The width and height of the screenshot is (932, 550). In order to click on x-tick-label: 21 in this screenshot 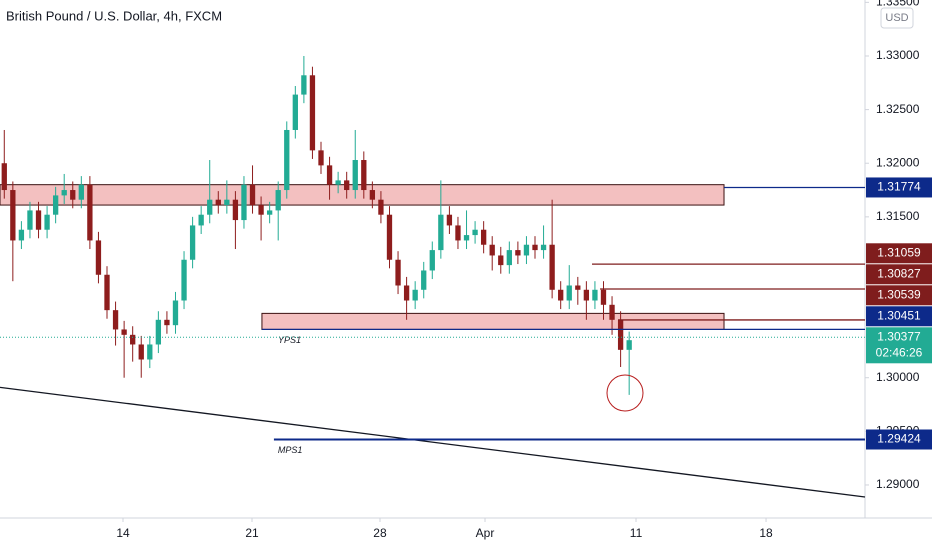, I will do `click(252, 533)`.